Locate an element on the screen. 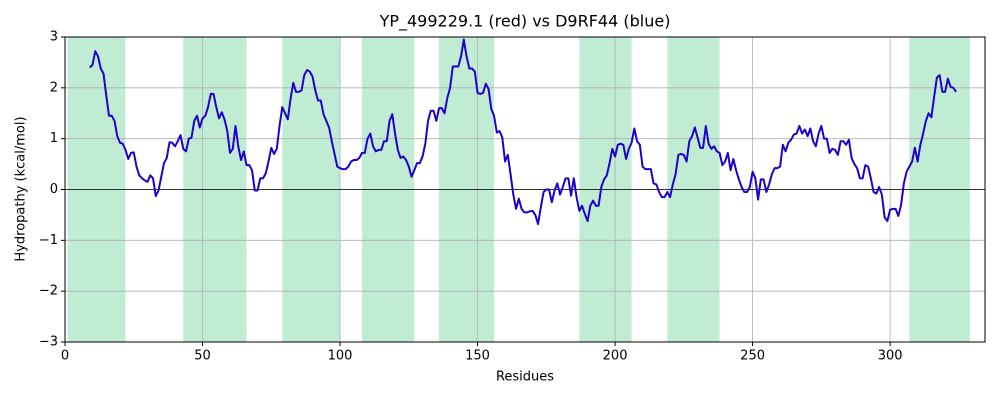 This screenshot has height=404, width=1000. y-tick-label: 3 is located at coordinates (54, 37).